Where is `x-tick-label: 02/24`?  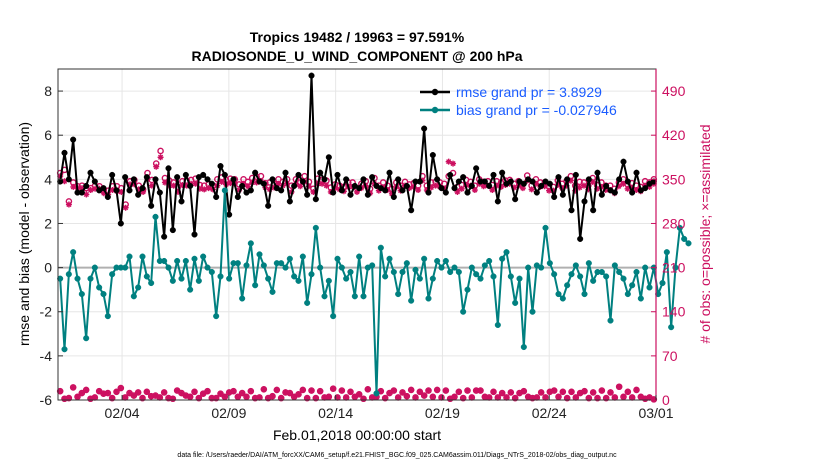
x-tick-label: 02/24 is located at coordinates (549, 413).